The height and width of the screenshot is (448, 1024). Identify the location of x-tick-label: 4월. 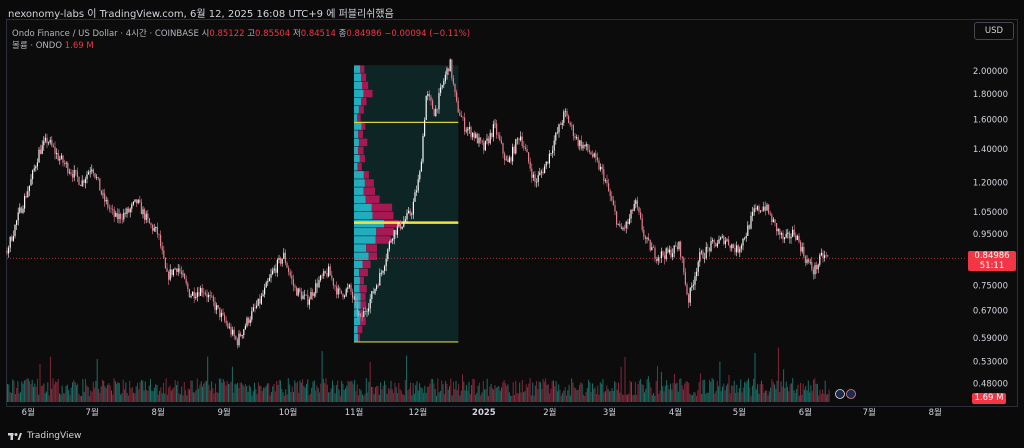
(675, 412).